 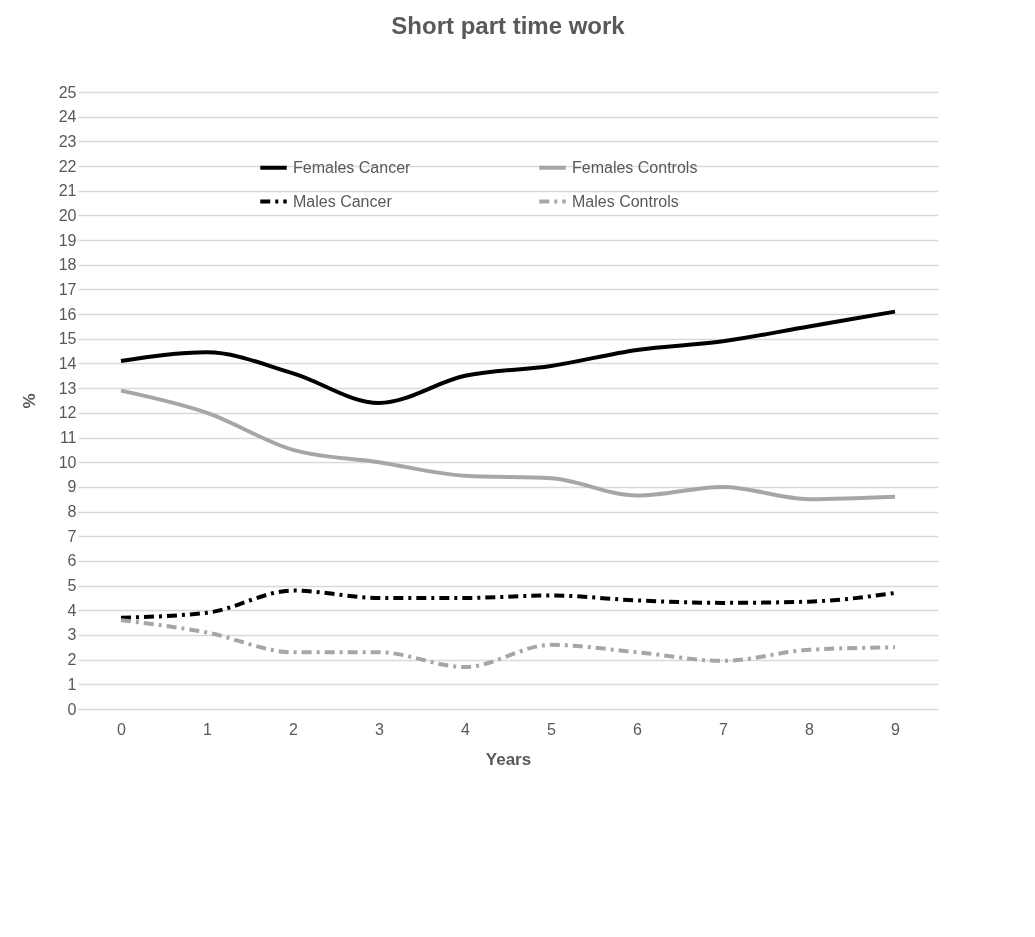 What do you see at coordinates (72, 660) in the screenshot?
I see `y-tick-label: 2` at bounding box center [72, 660].